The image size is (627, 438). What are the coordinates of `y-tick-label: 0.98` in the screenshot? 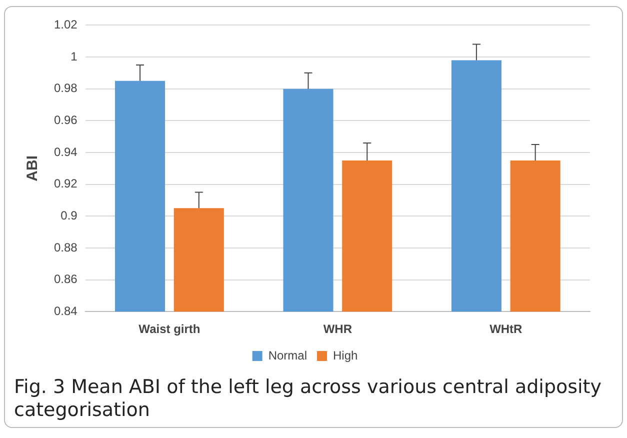 It's located at (66, 88).